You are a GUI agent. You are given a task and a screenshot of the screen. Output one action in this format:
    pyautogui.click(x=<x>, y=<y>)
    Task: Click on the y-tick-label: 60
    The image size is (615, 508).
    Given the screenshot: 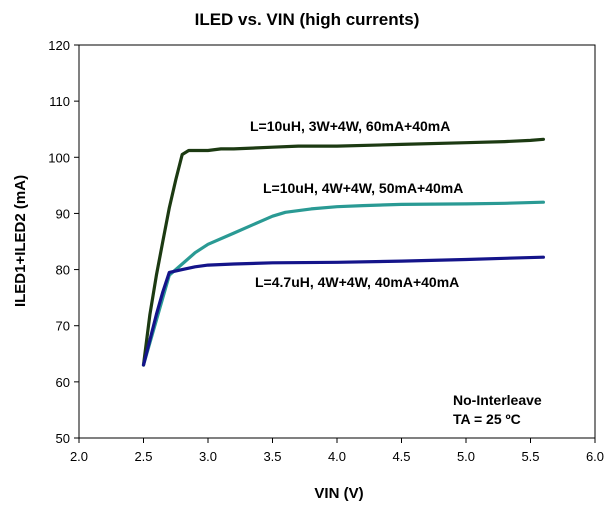 What is the action you would take?
    pyautogui.click(x=63, y=382)
    